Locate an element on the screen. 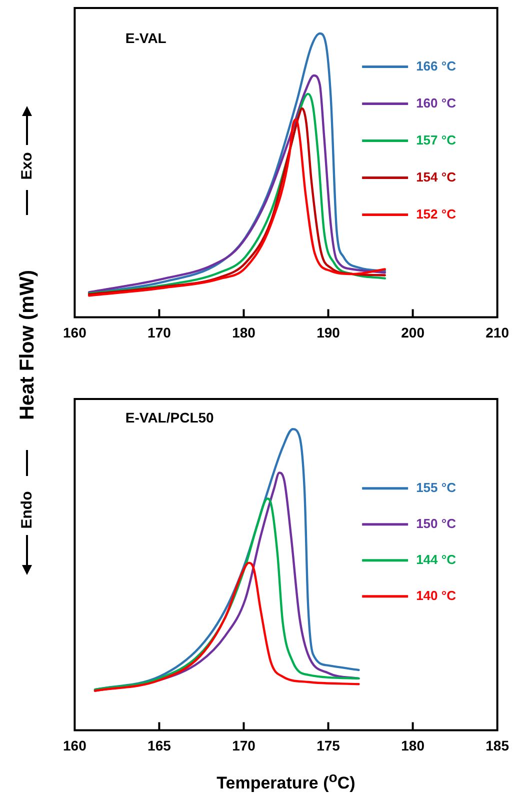 The width and height of the screenshot is (517, 803). legend-label: 166 °C is located at coordinates (436, 66).